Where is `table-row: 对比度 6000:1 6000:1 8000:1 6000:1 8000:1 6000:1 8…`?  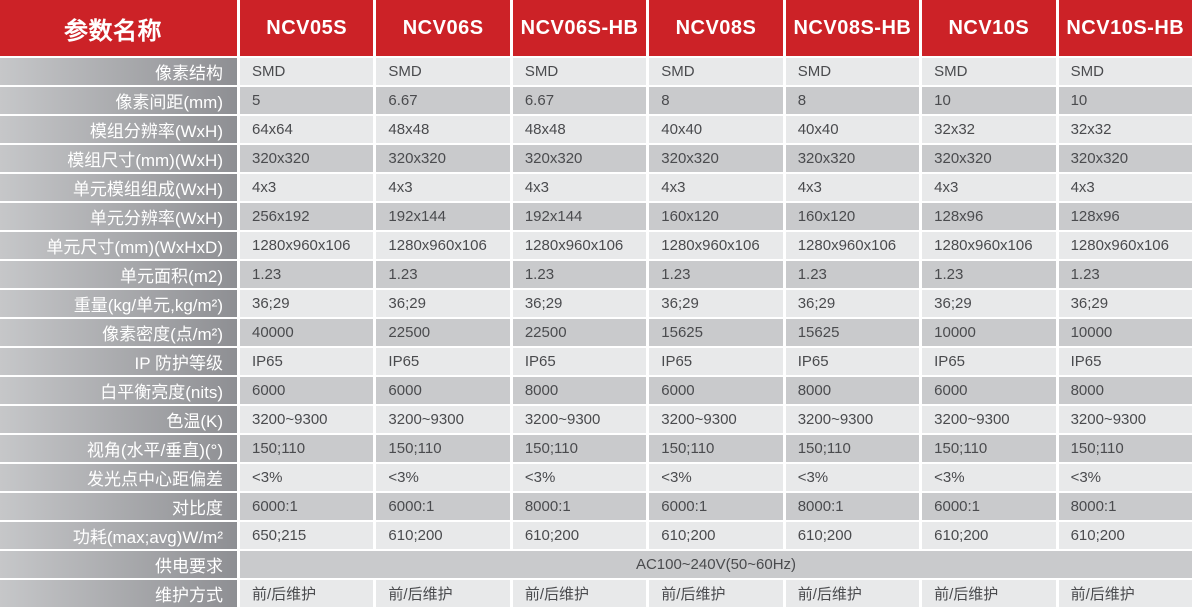
table-row: 对比度 6000:1 6000:1 8000:1 6000:1 8000:1 6000:1 8… is located at coordinates (596, 506).